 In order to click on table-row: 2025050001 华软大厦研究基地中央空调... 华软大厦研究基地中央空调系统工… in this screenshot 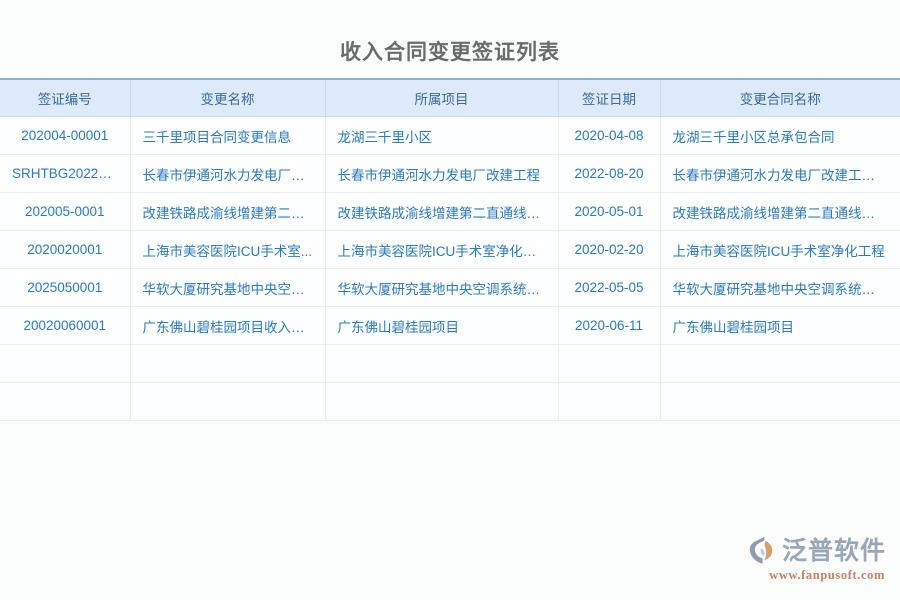, I will do `click(450, 287)`.